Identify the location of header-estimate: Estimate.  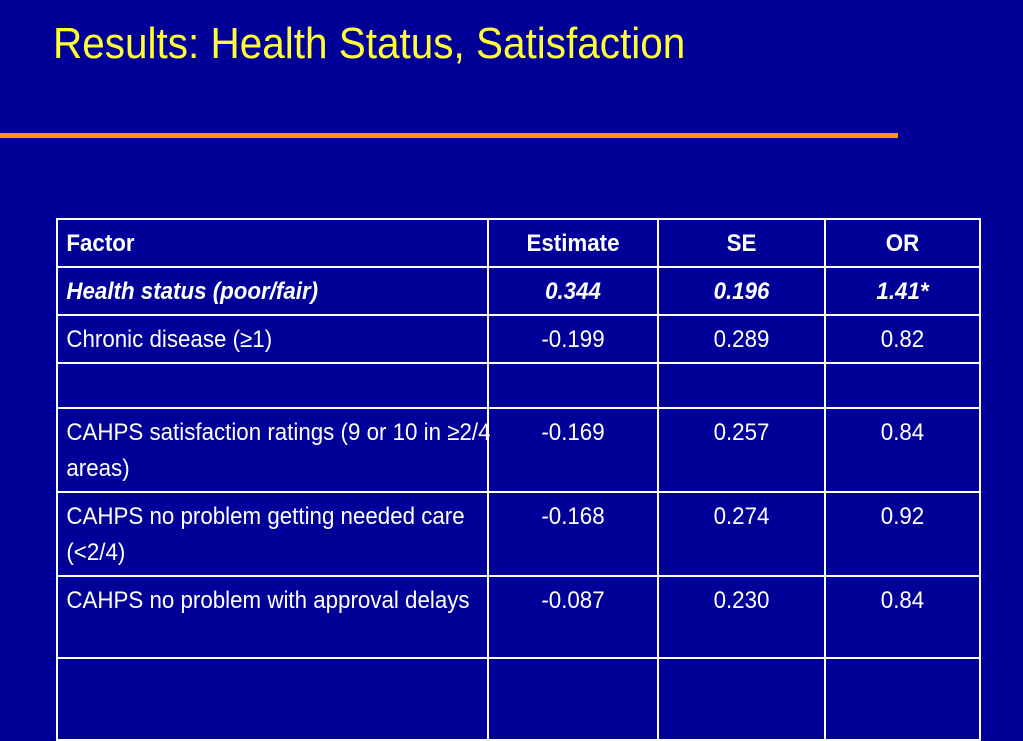
(573, 243).